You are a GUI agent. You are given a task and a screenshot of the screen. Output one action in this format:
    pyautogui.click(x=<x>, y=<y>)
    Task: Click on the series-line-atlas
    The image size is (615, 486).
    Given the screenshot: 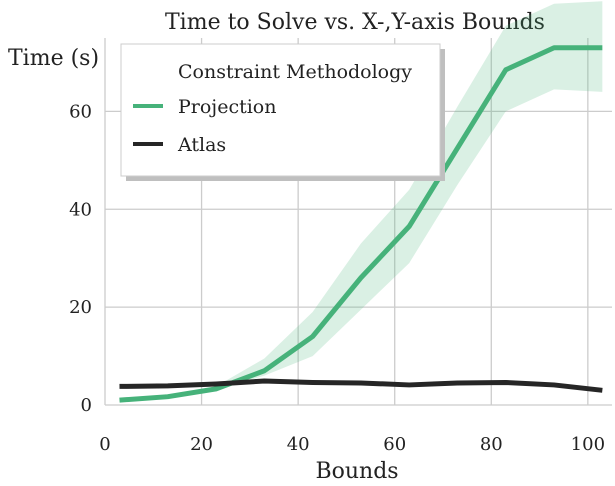 What is the action you would take?
    pyautogui.click(x=361, y=385)
    